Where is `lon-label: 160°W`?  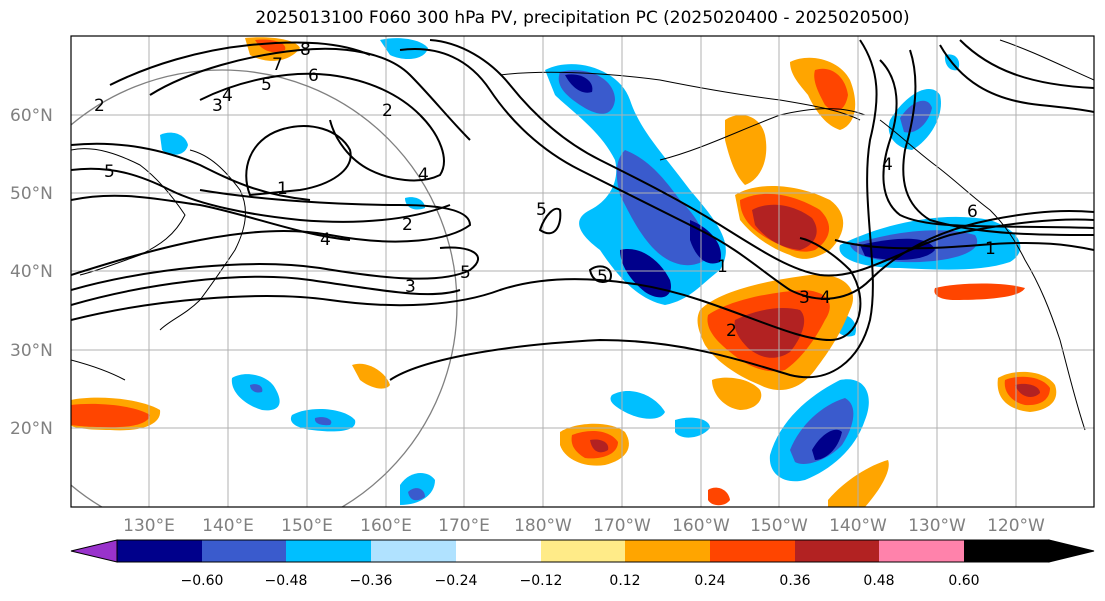 lon-label: 160°W is located at coordinates (701, 526).